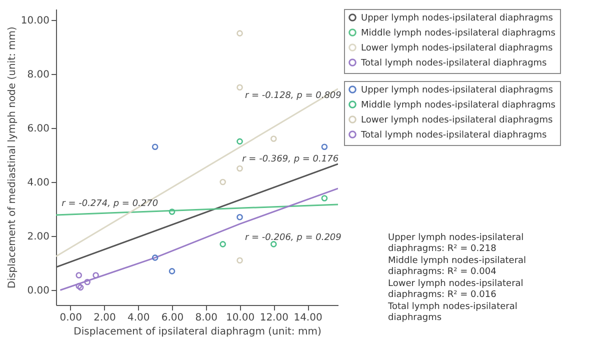  Describe the element at coordinates (38, 291) in the screenshot. I see `y-tick-label: 0.00` at that location.